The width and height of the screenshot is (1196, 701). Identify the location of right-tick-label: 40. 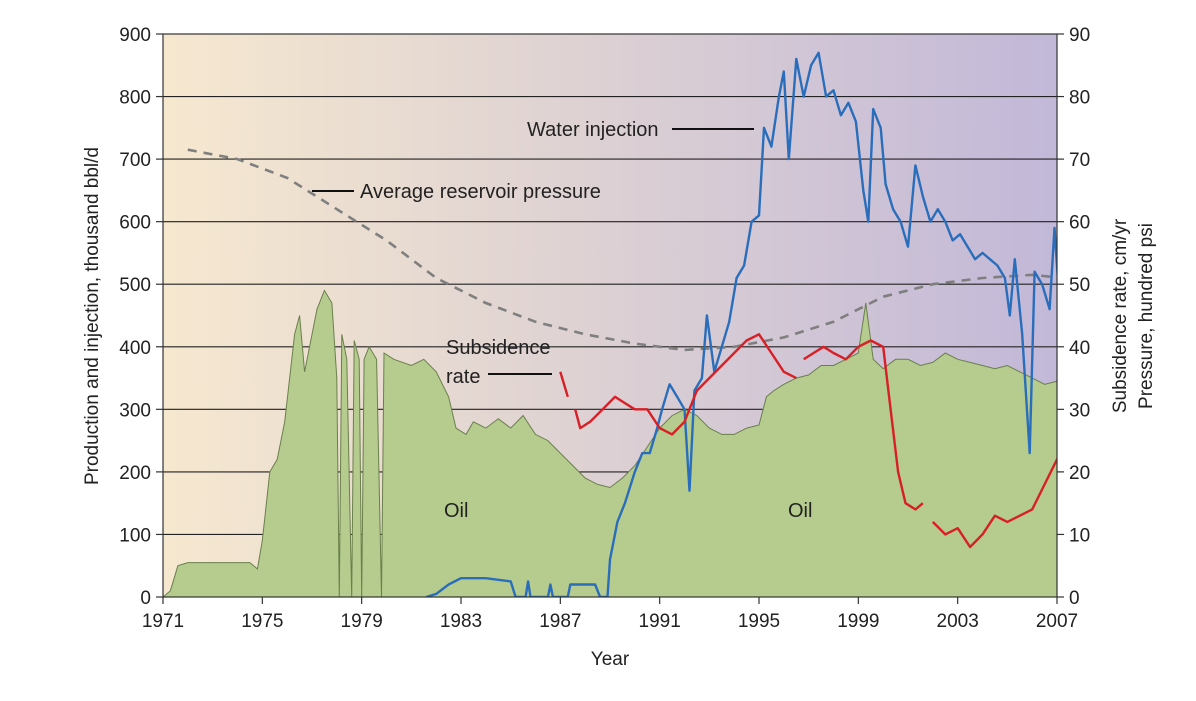
(1079, 348).